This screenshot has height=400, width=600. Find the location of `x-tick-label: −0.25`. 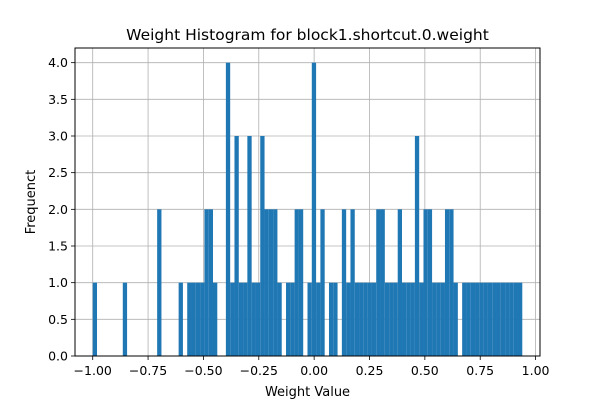

x-tick-label: −0.25 is located at coordinates (259, 370).